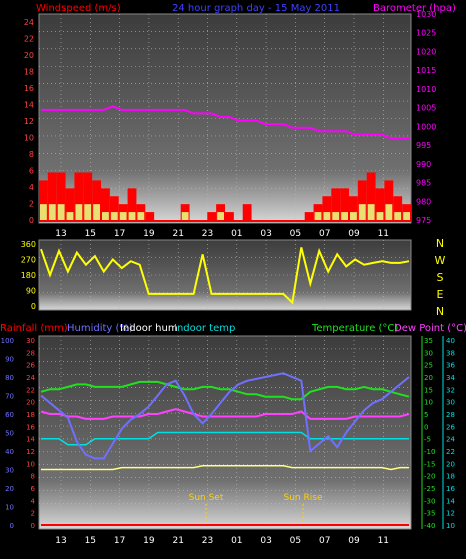 The width and height of the screenshot is (466, 559). Describe the element at coordinates (448, 433) in the screenshot. I see `indoor-temp-tick-labels: 40 38 36 34 32 30 28 26 24 22 20 18 16 14 12 10` at that location.